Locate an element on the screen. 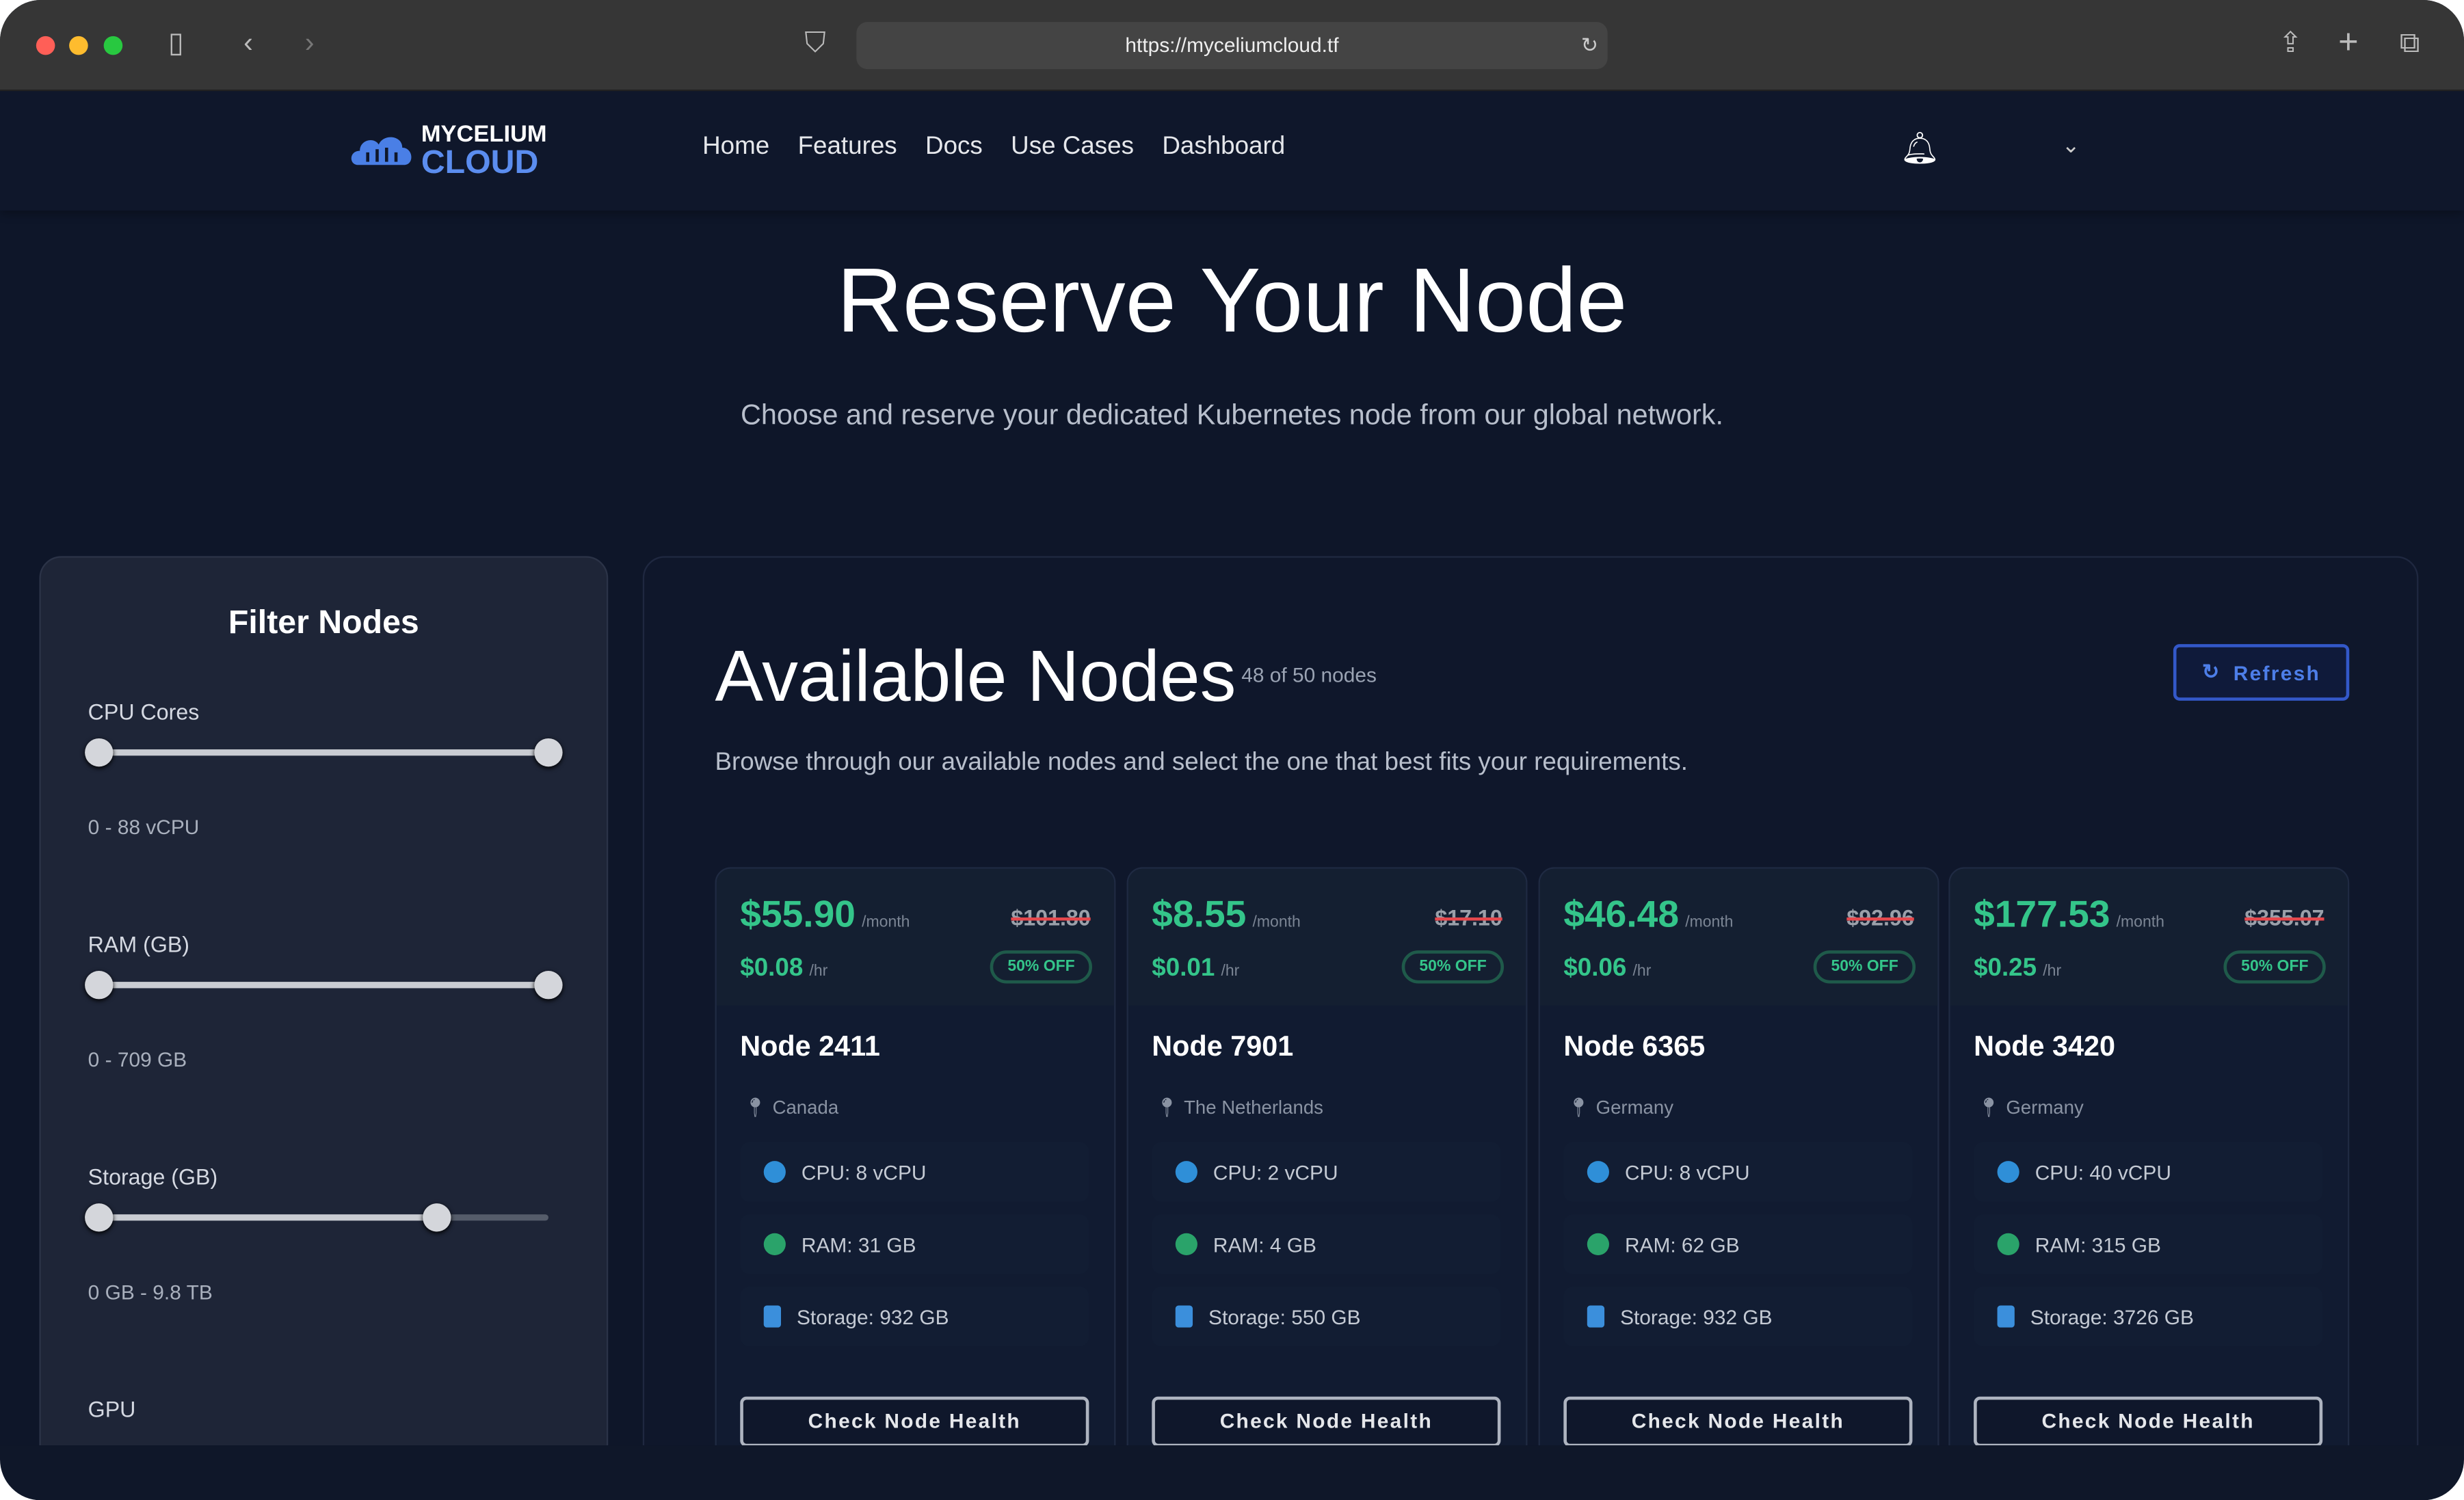 The height and width of the screenshot is (1500, 2464). ram-text: RAM: 315 GB is located at coordinates (2098, 1244).